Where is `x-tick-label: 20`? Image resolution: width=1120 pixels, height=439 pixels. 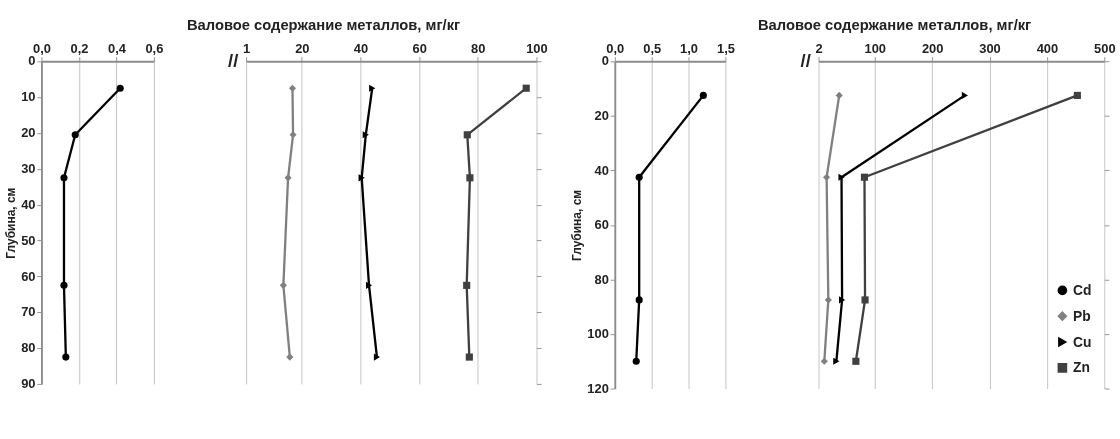
x-tick-label: 20 is located at coordinates (302, 48).